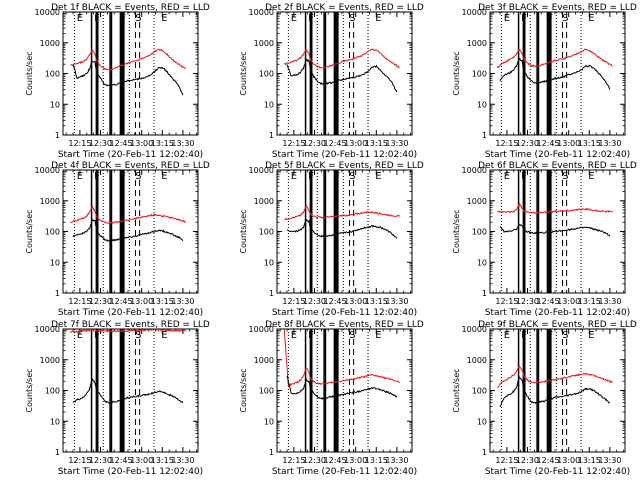 Image resolution: width=640 pixels, height=480 pixels. I want to click on panel-title: Det 6f BLACK = Events, RED = LLD, so click(557, 166).